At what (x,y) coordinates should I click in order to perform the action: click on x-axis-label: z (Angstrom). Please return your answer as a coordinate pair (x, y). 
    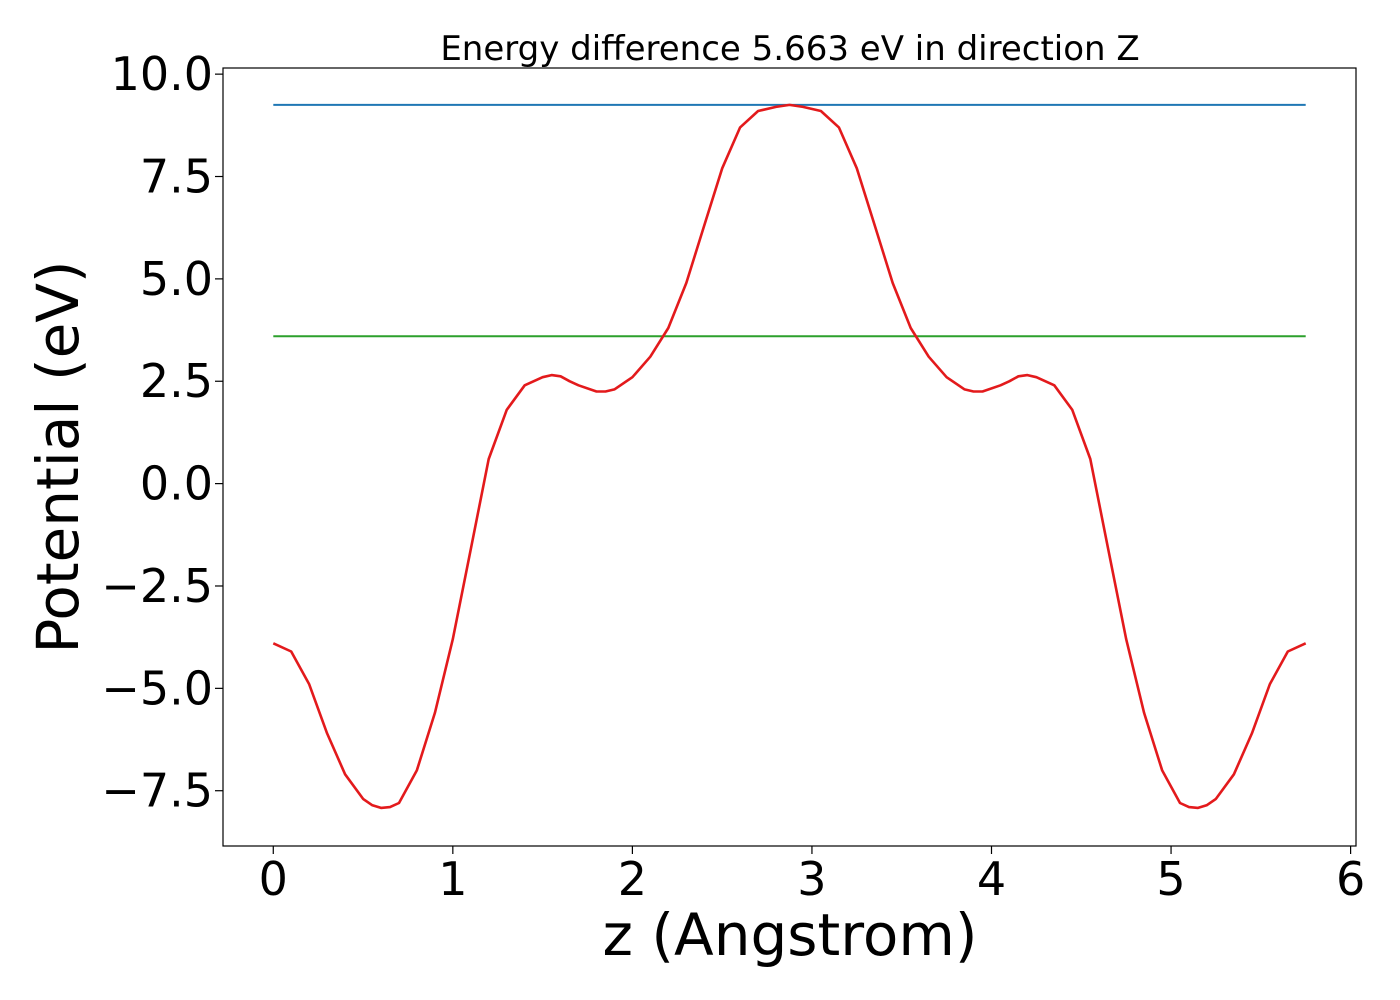
    Looking at the image, I should click on (790, 935).